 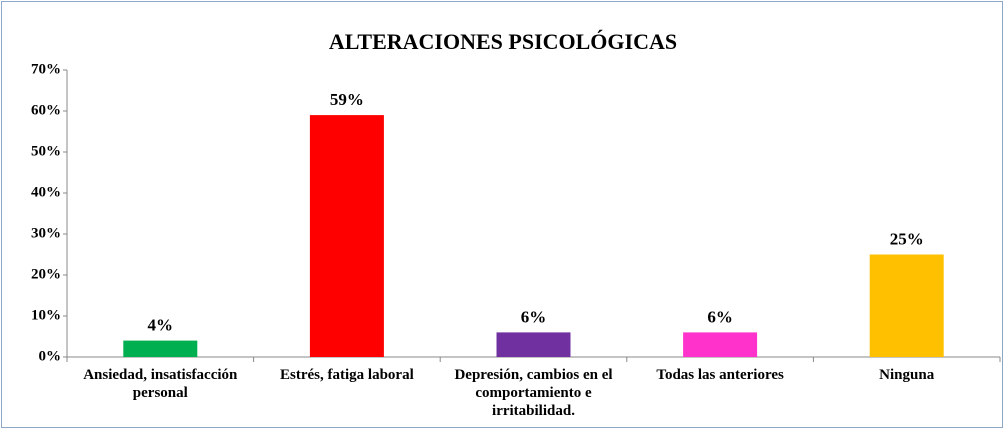 I want to click on y-tick-label: 0%, so click(x=50, y=356).